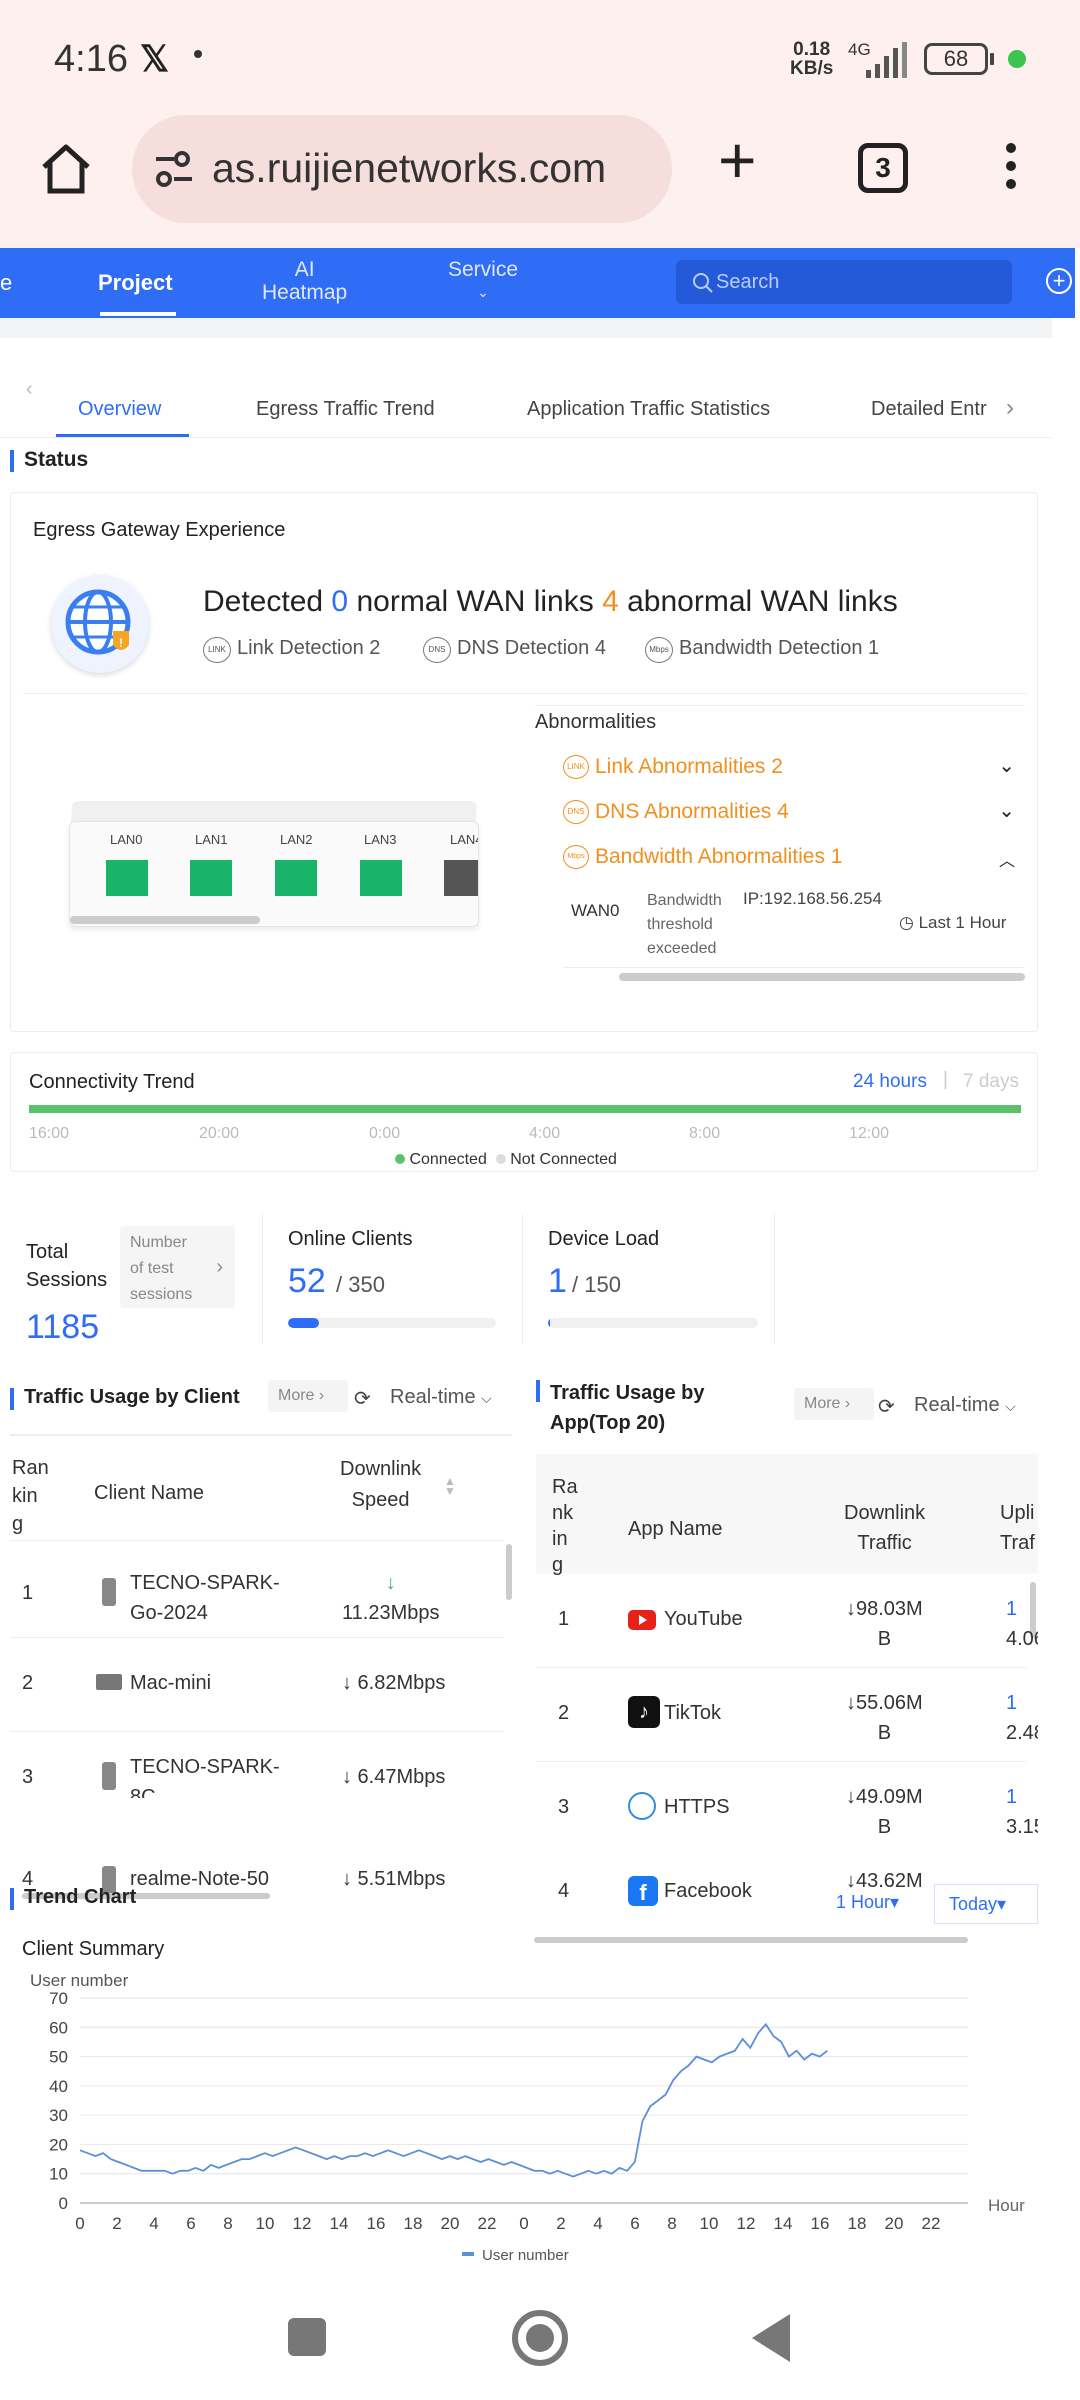 This screenshot has width=1080, height=2400. I want to click on online-clients-progress-fill, so click(303, 1323).